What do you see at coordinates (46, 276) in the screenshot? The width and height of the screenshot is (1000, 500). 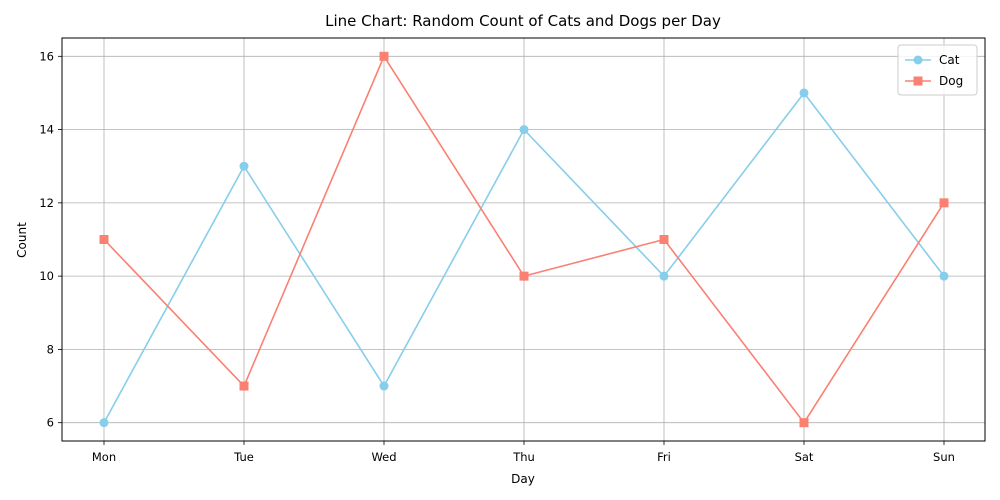 I see `y-tick-label: 10` at bounding box center [46, 276].